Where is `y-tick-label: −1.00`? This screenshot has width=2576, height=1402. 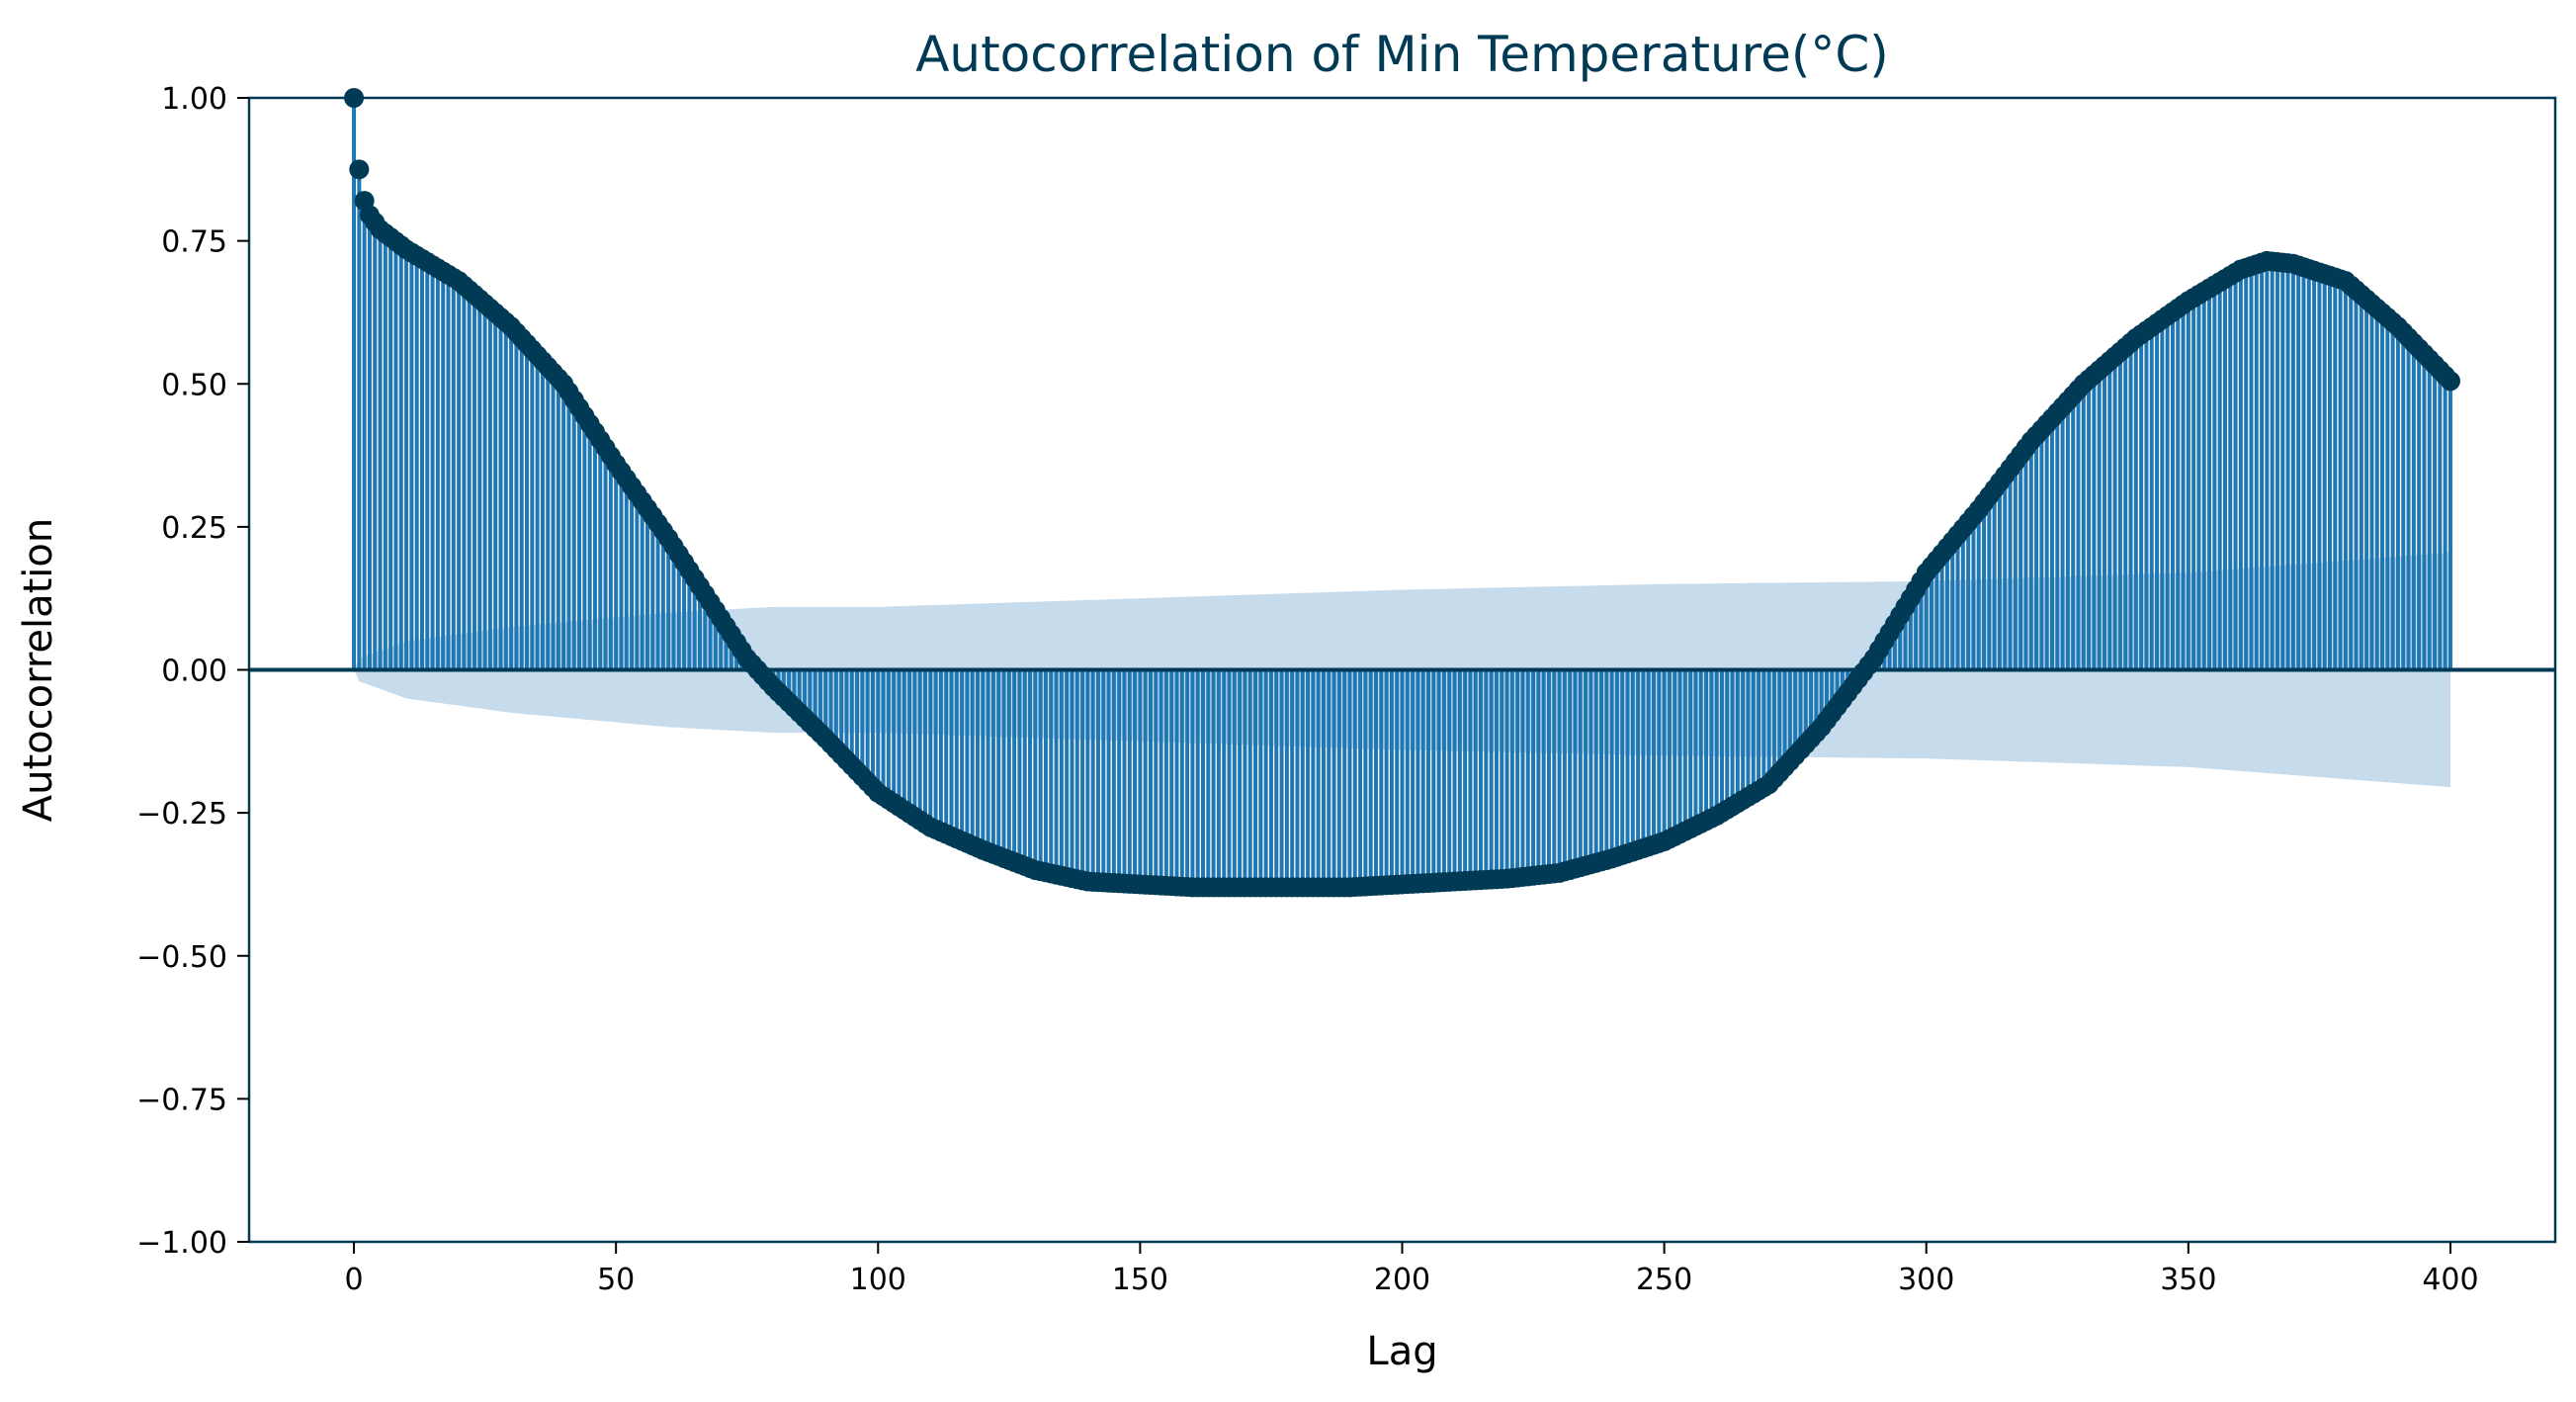 y-tick-label: −1.00 is located at coordinates (181, 1244).